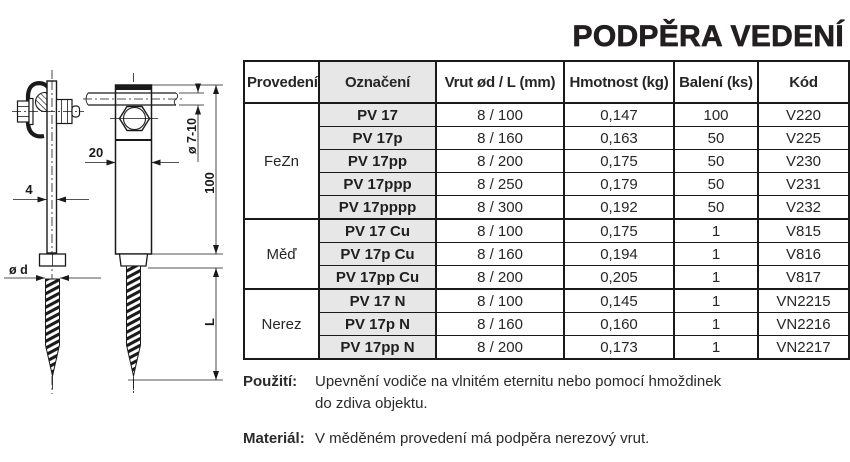 The height and width of the screenshot is (462, 850). What do you see at coordinates (803, 254) in the screenshot?
I see `cell-kod: V816` at bounding box center [803, 254].